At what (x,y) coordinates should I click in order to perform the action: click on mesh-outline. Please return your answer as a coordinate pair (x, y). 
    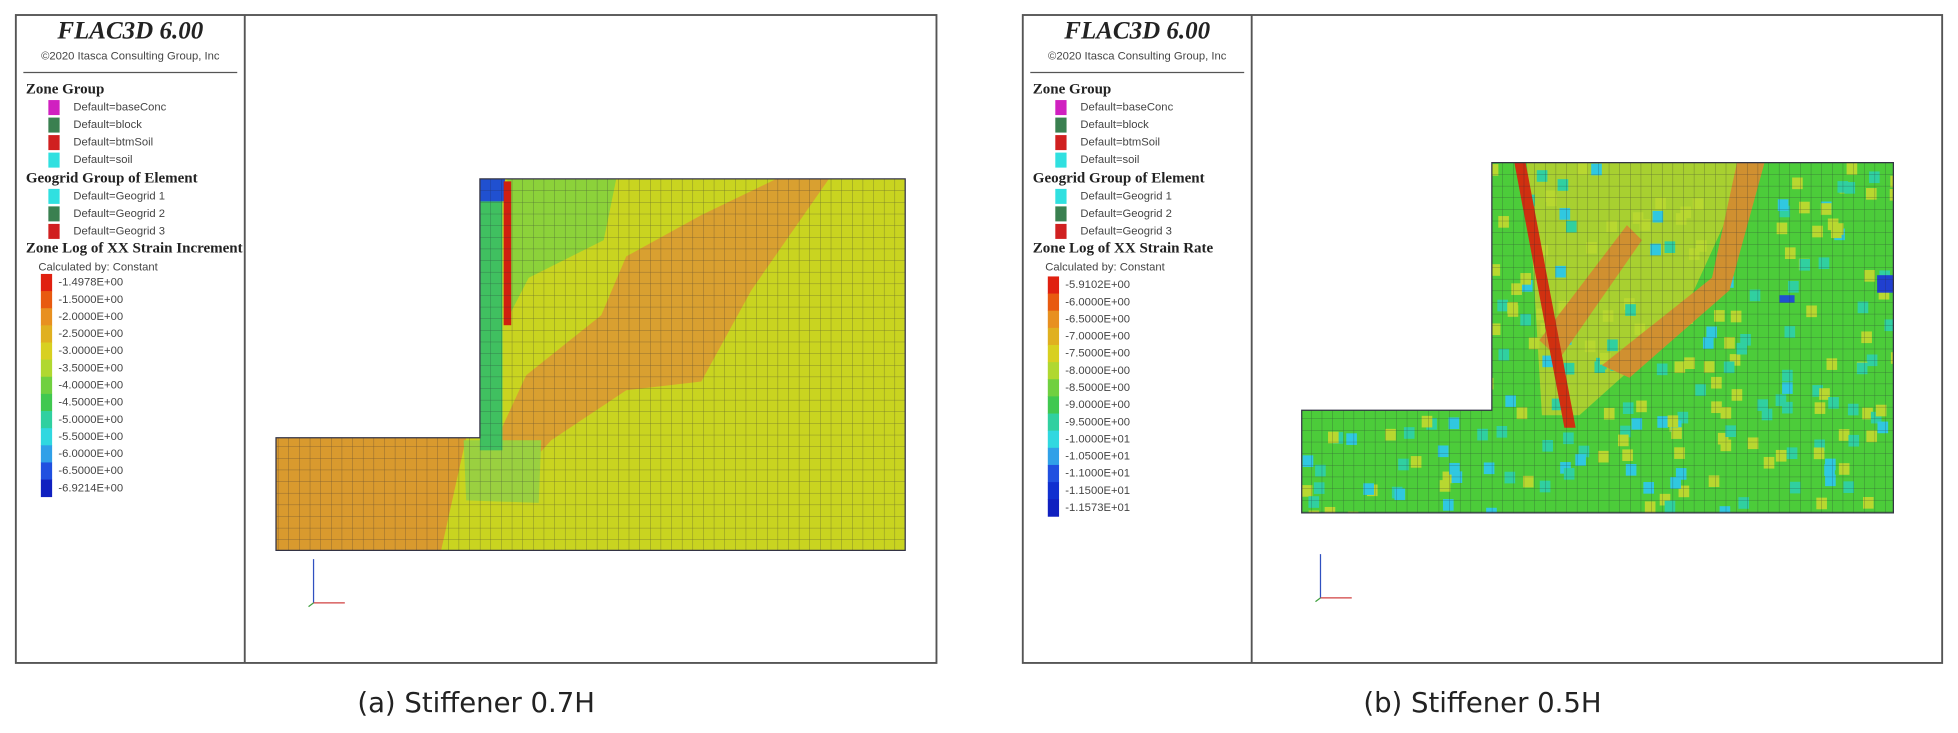
    Looking at the image, I should click on (1597, 337).